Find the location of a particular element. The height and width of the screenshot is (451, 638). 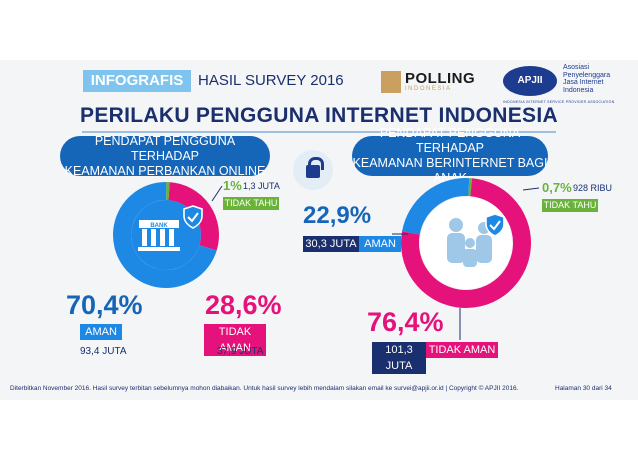

left-slice-aman is located at coordinates (165, 234).